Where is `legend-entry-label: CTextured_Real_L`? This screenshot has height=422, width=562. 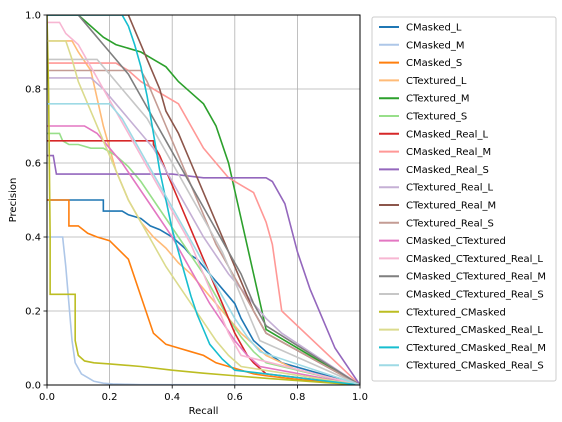
legend-entry-label: CTextured_Real_L is located at coordinates (449, 188).